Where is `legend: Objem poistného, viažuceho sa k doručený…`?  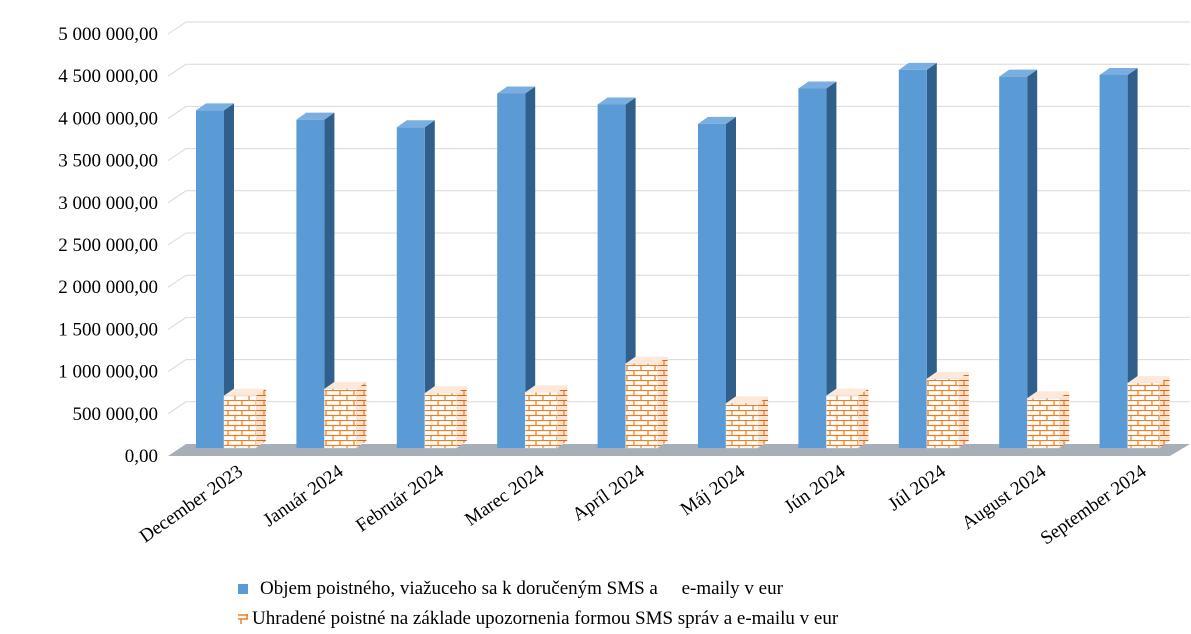 legend: Objem poistného, viažuceho sa k doručený… is located at coordinates (538, 604).